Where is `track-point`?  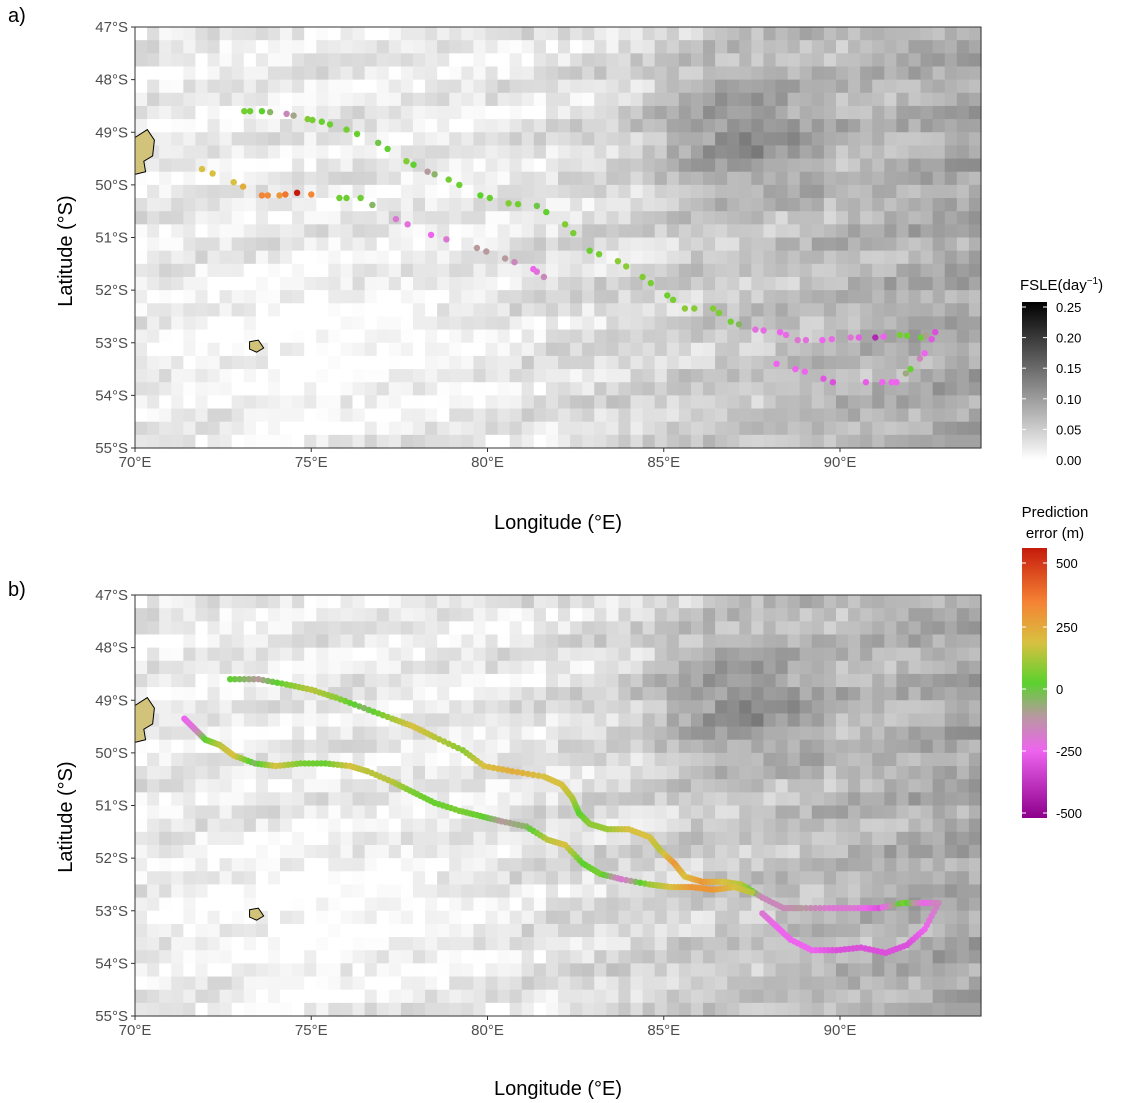 track-point is located at coordinates (406, 161).